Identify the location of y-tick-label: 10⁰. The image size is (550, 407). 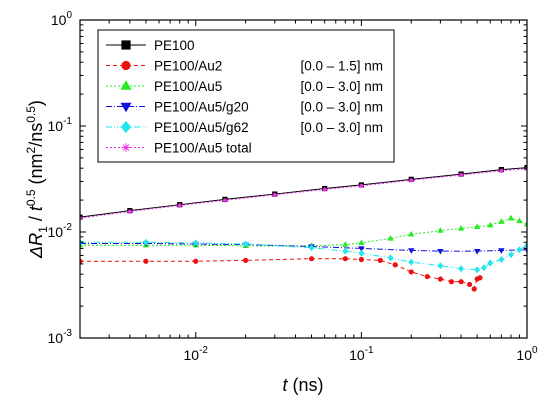
(62, 19).